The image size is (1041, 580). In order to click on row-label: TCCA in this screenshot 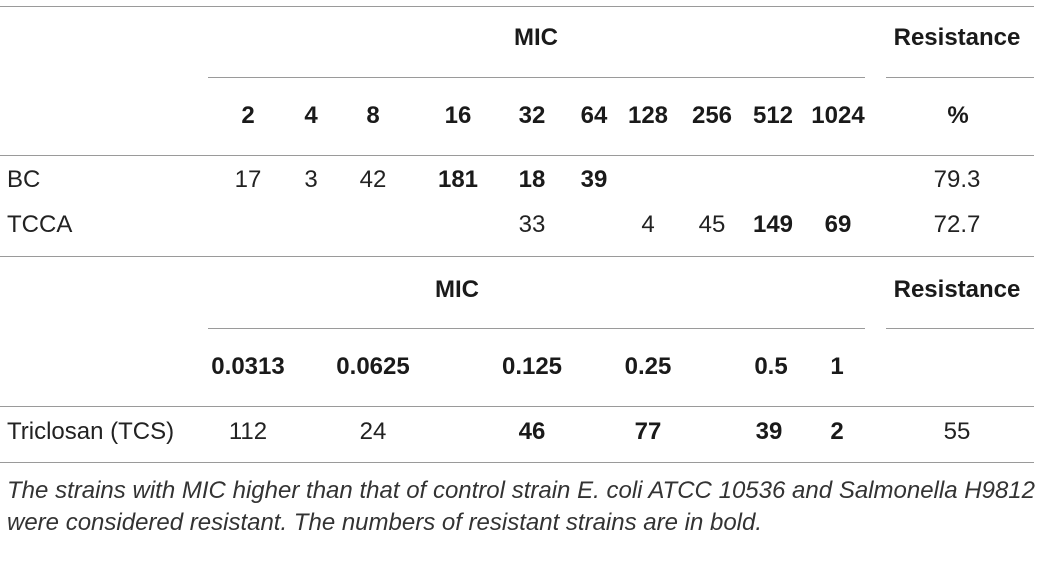, I will do `click(40, 224)`.